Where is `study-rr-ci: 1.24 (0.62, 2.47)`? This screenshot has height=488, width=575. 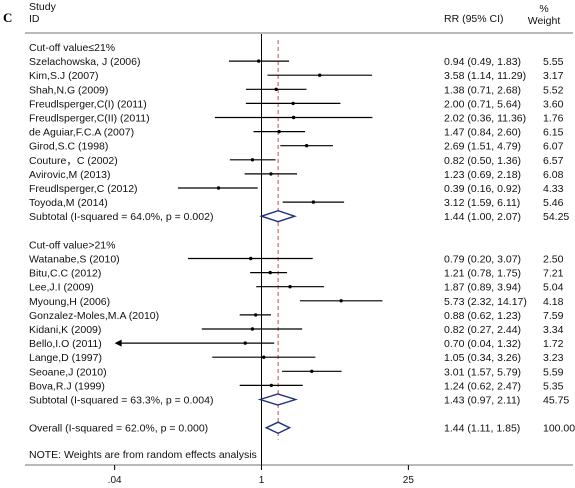 study-rr-ci: 1.24 (0.62, 2.47) is located at coordinates (482, 386).